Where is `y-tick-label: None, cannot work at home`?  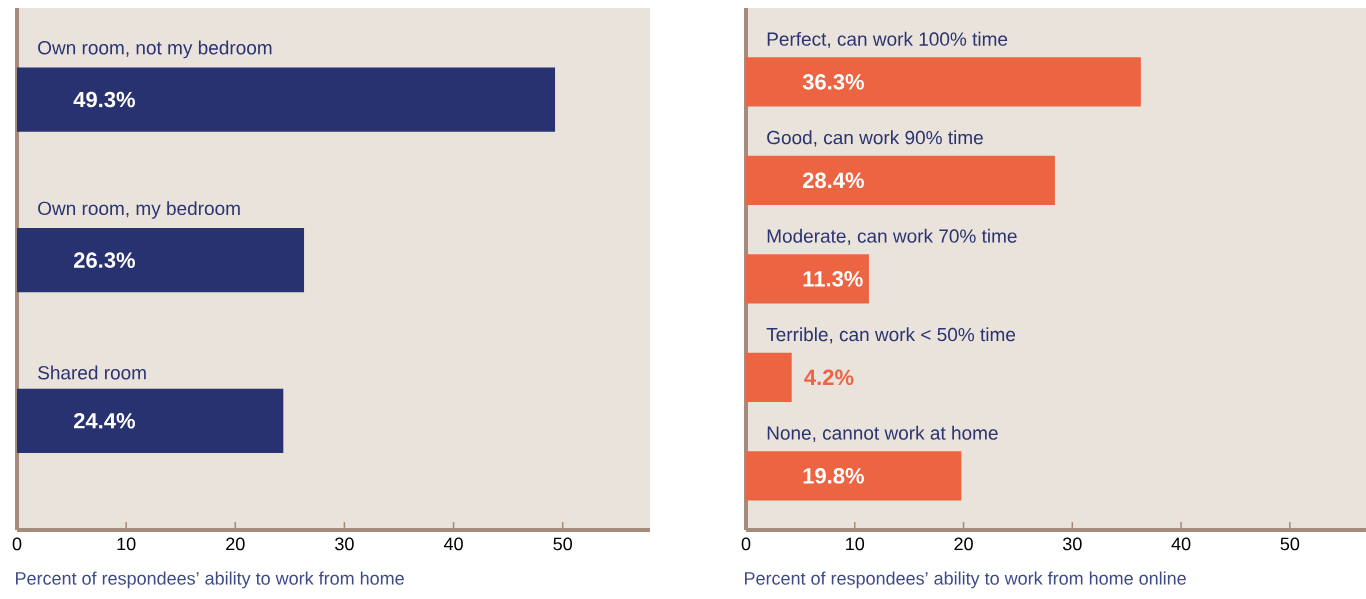
y-tick-label: None, cannot work at home is located at coordinates (882, 434).